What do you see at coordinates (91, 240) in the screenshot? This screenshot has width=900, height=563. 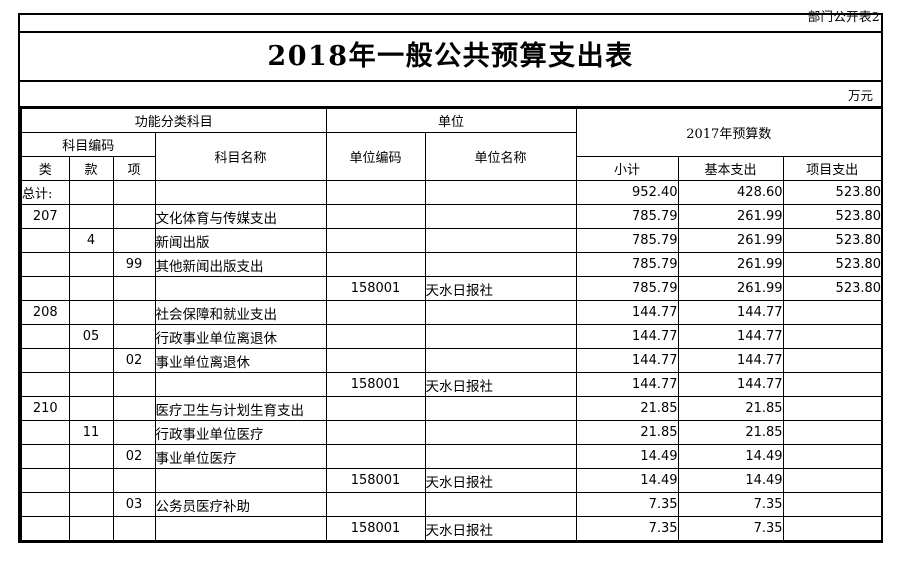 I see `cell-kuan: 4` at bounding box center [91, 240].